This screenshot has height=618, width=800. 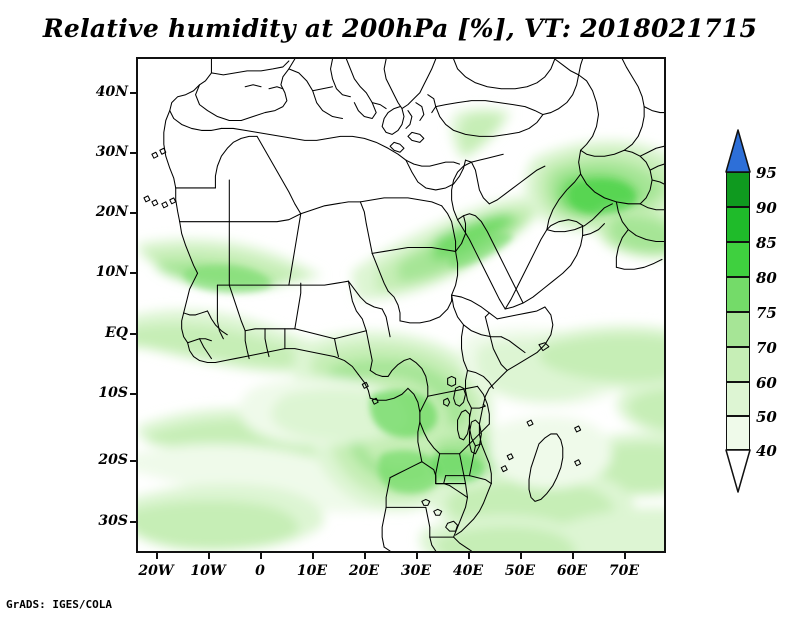 I want to click on colorbar-label-75: 75, so click(x=766, y=313).